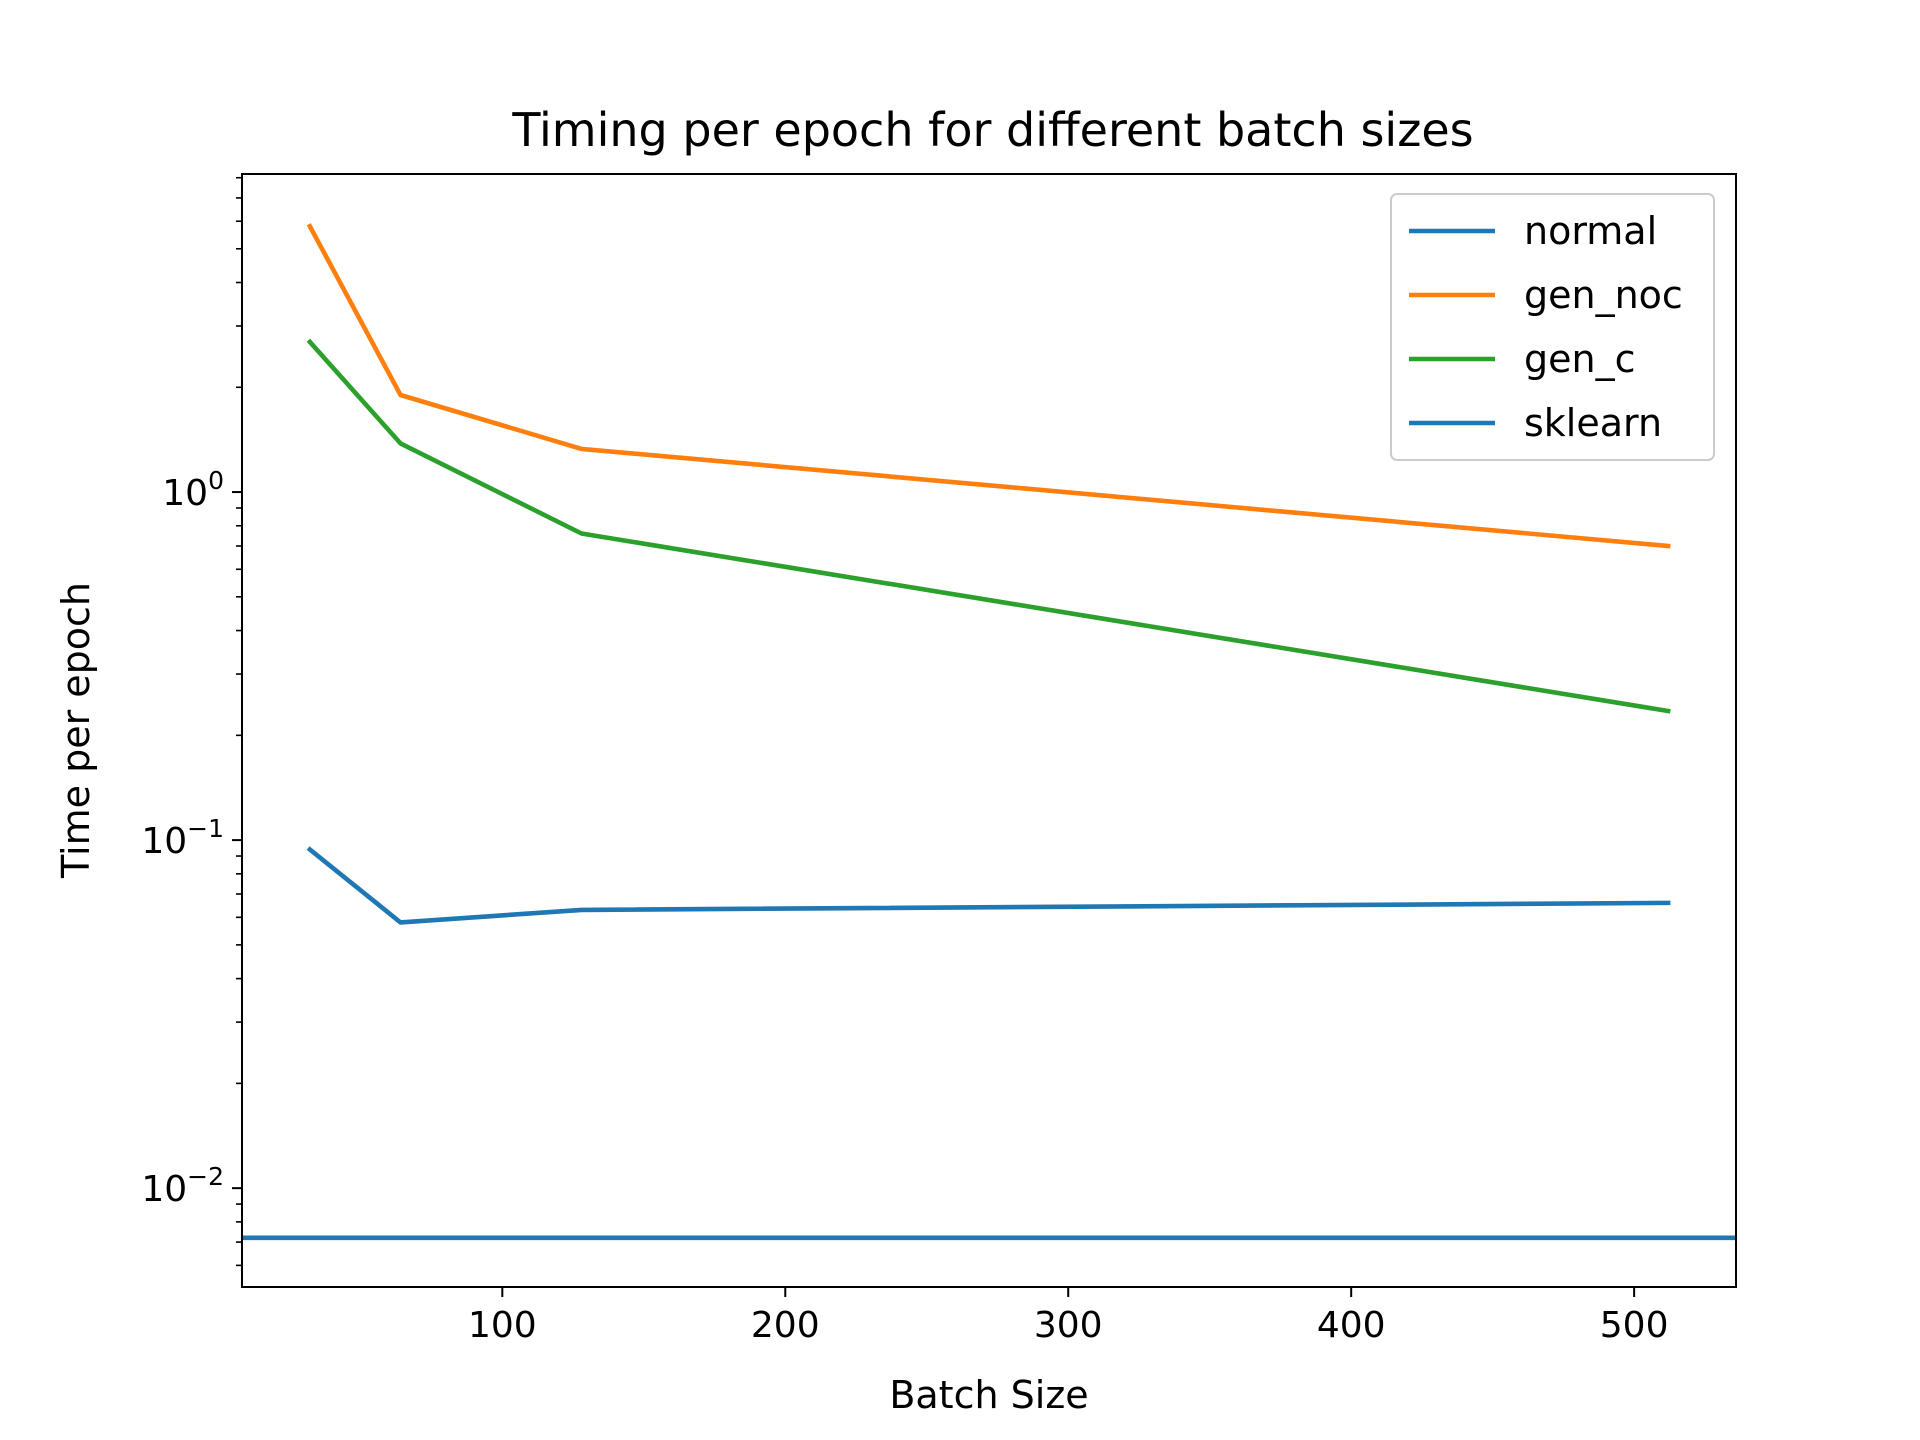  I want to click on x-tick-label: 400, so click(1351, 1325).